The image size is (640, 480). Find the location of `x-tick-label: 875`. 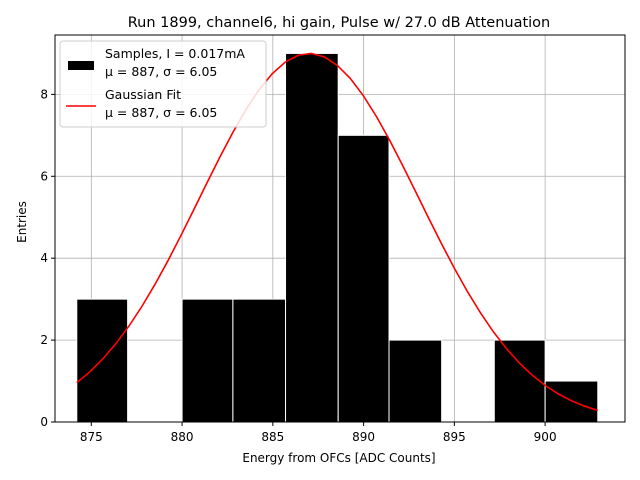

x-tick-label: 875 is located at coordinates (91, 437).